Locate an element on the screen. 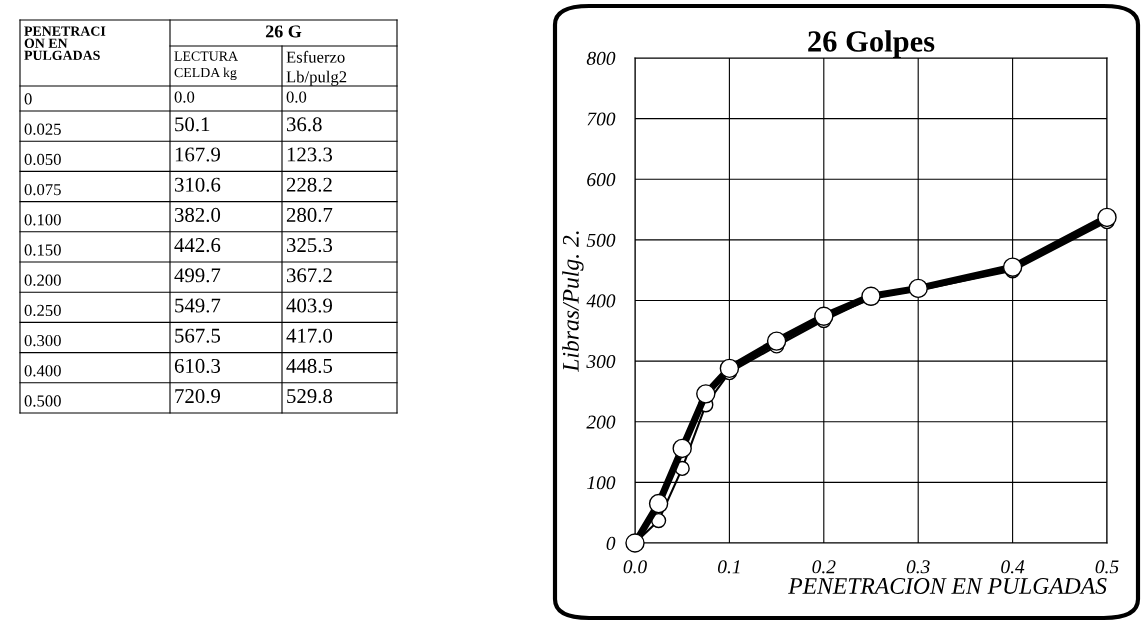 The height and width of the screenshot is (623, 1141). text: 403.9 is located at coordinates (309, 305).